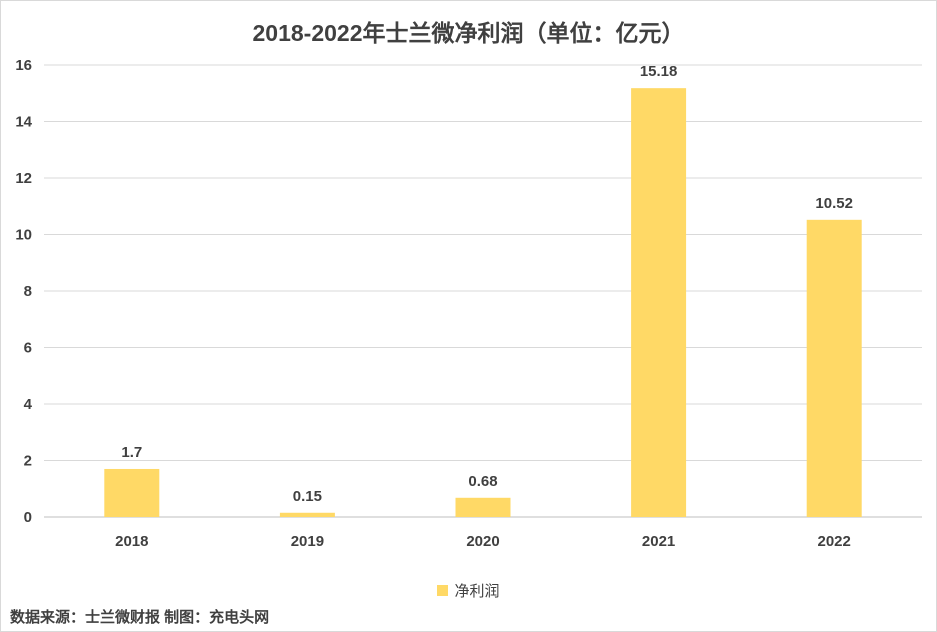 This screenshot has height=632, width=937. What do you see at coordinates (28, 348) in the screenshot?
I see `y-tick-label: 6` at bounding box center [28, 348].